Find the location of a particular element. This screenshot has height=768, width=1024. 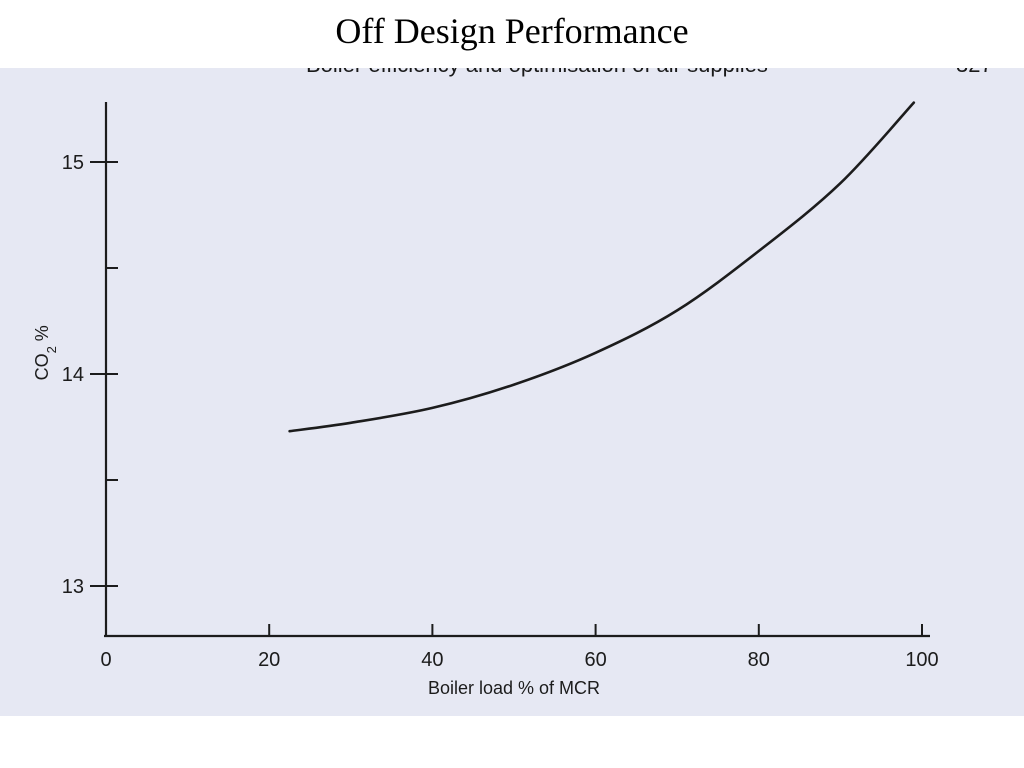

slide-title: Off Design Performance is located at coordinates (512, 31).